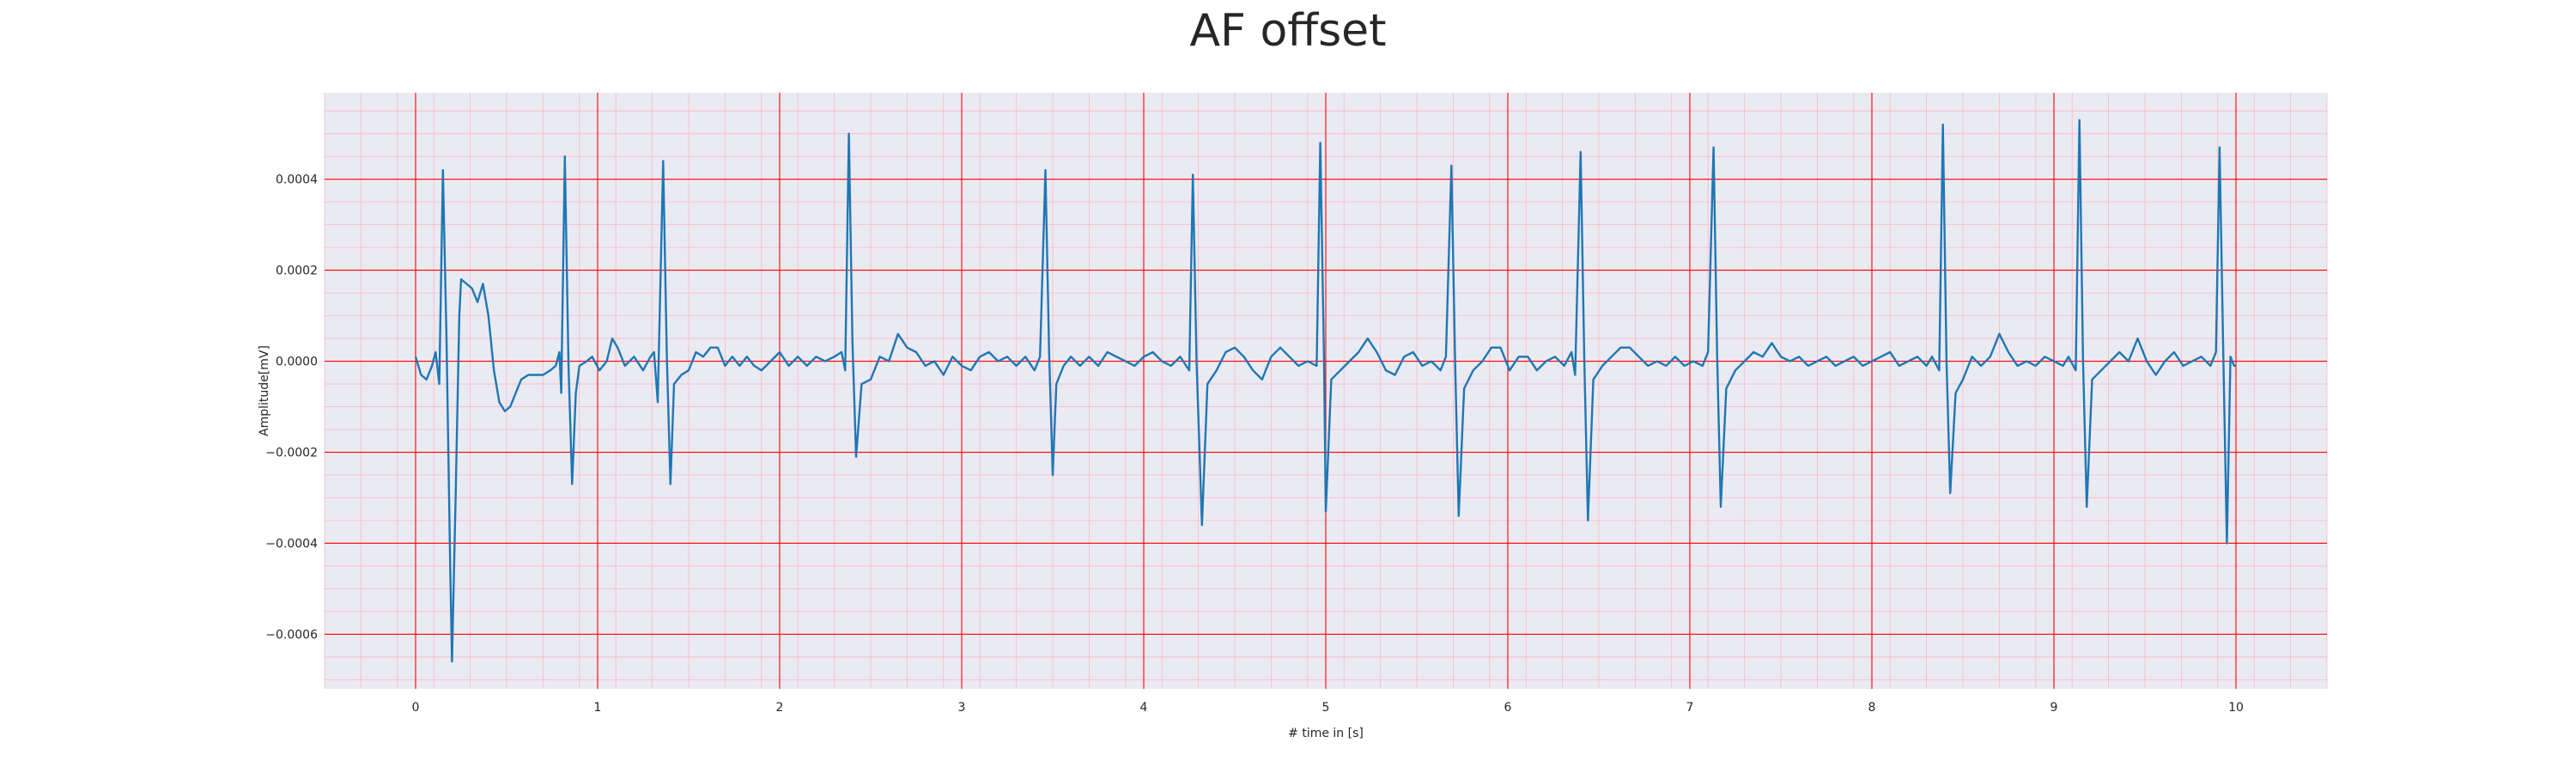 The image size is (2576, 773). I want to click on x-tick-label: 7, so click(1690, 708).